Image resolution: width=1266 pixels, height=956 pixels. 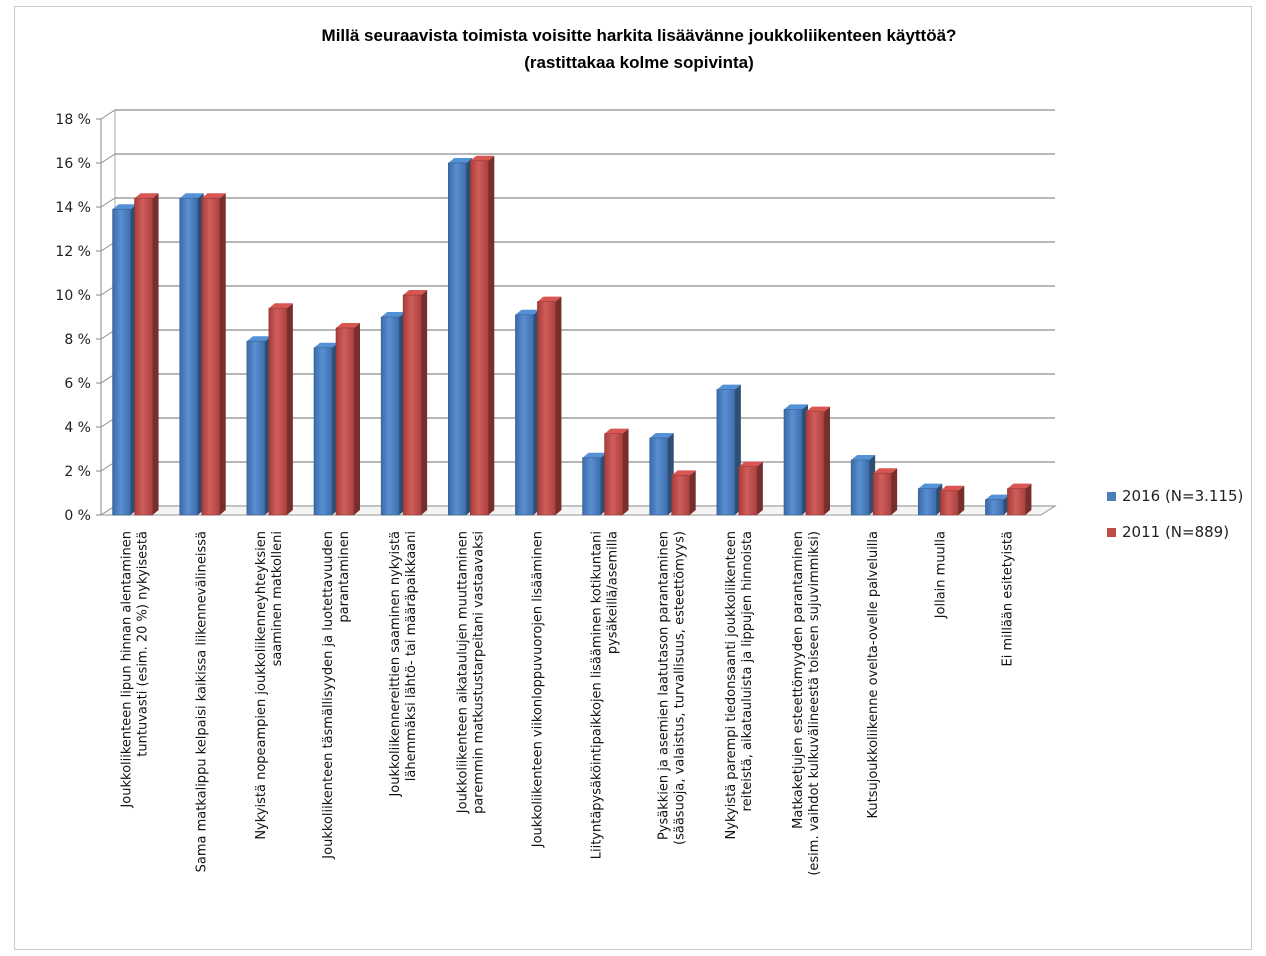 What do you see at coordinates (940, 575) in the screenshot?
I see `x-tick-label-line: Jollain muulla` at bounding box center [940, 575].